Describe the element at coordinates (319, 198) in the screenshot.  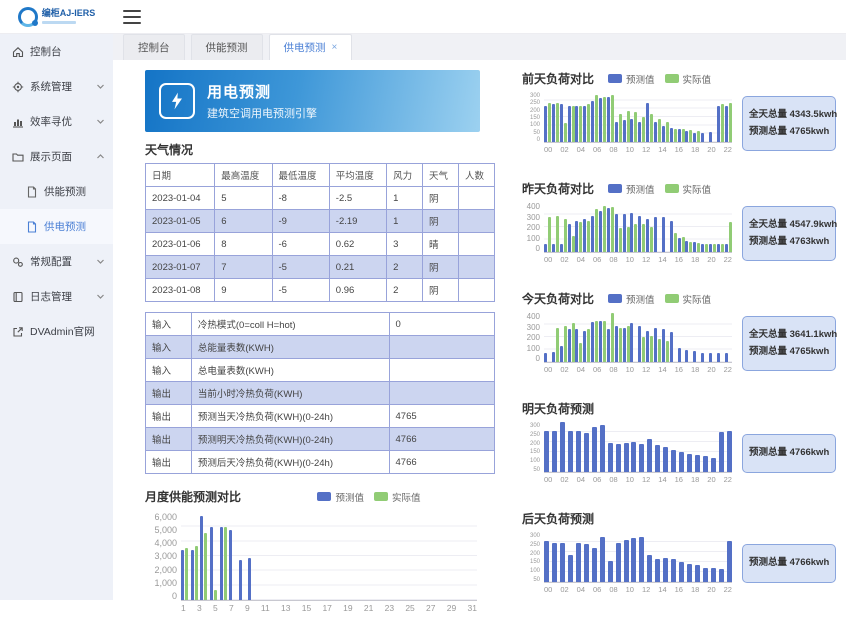
I see `weather-row: 2023-01-04 5 -8 -2.5 1 阴` at that location.